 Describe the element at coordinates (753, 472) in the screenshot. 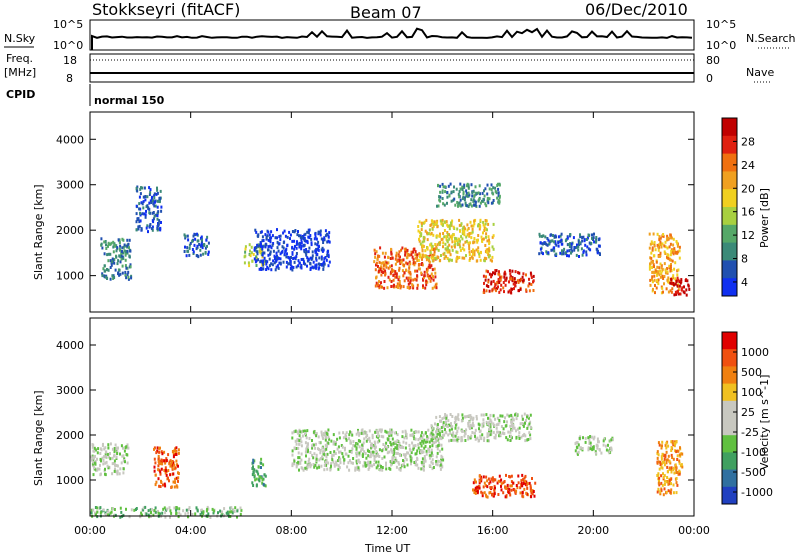

I see `velocity-colorbar-tick-6: -500` at that location.